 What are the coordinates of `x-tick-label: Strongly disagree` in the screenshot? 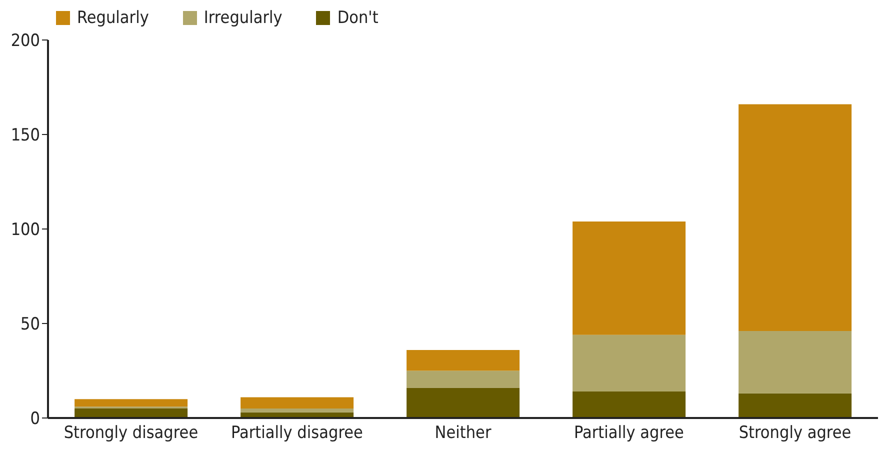 It's located at (131, 433).